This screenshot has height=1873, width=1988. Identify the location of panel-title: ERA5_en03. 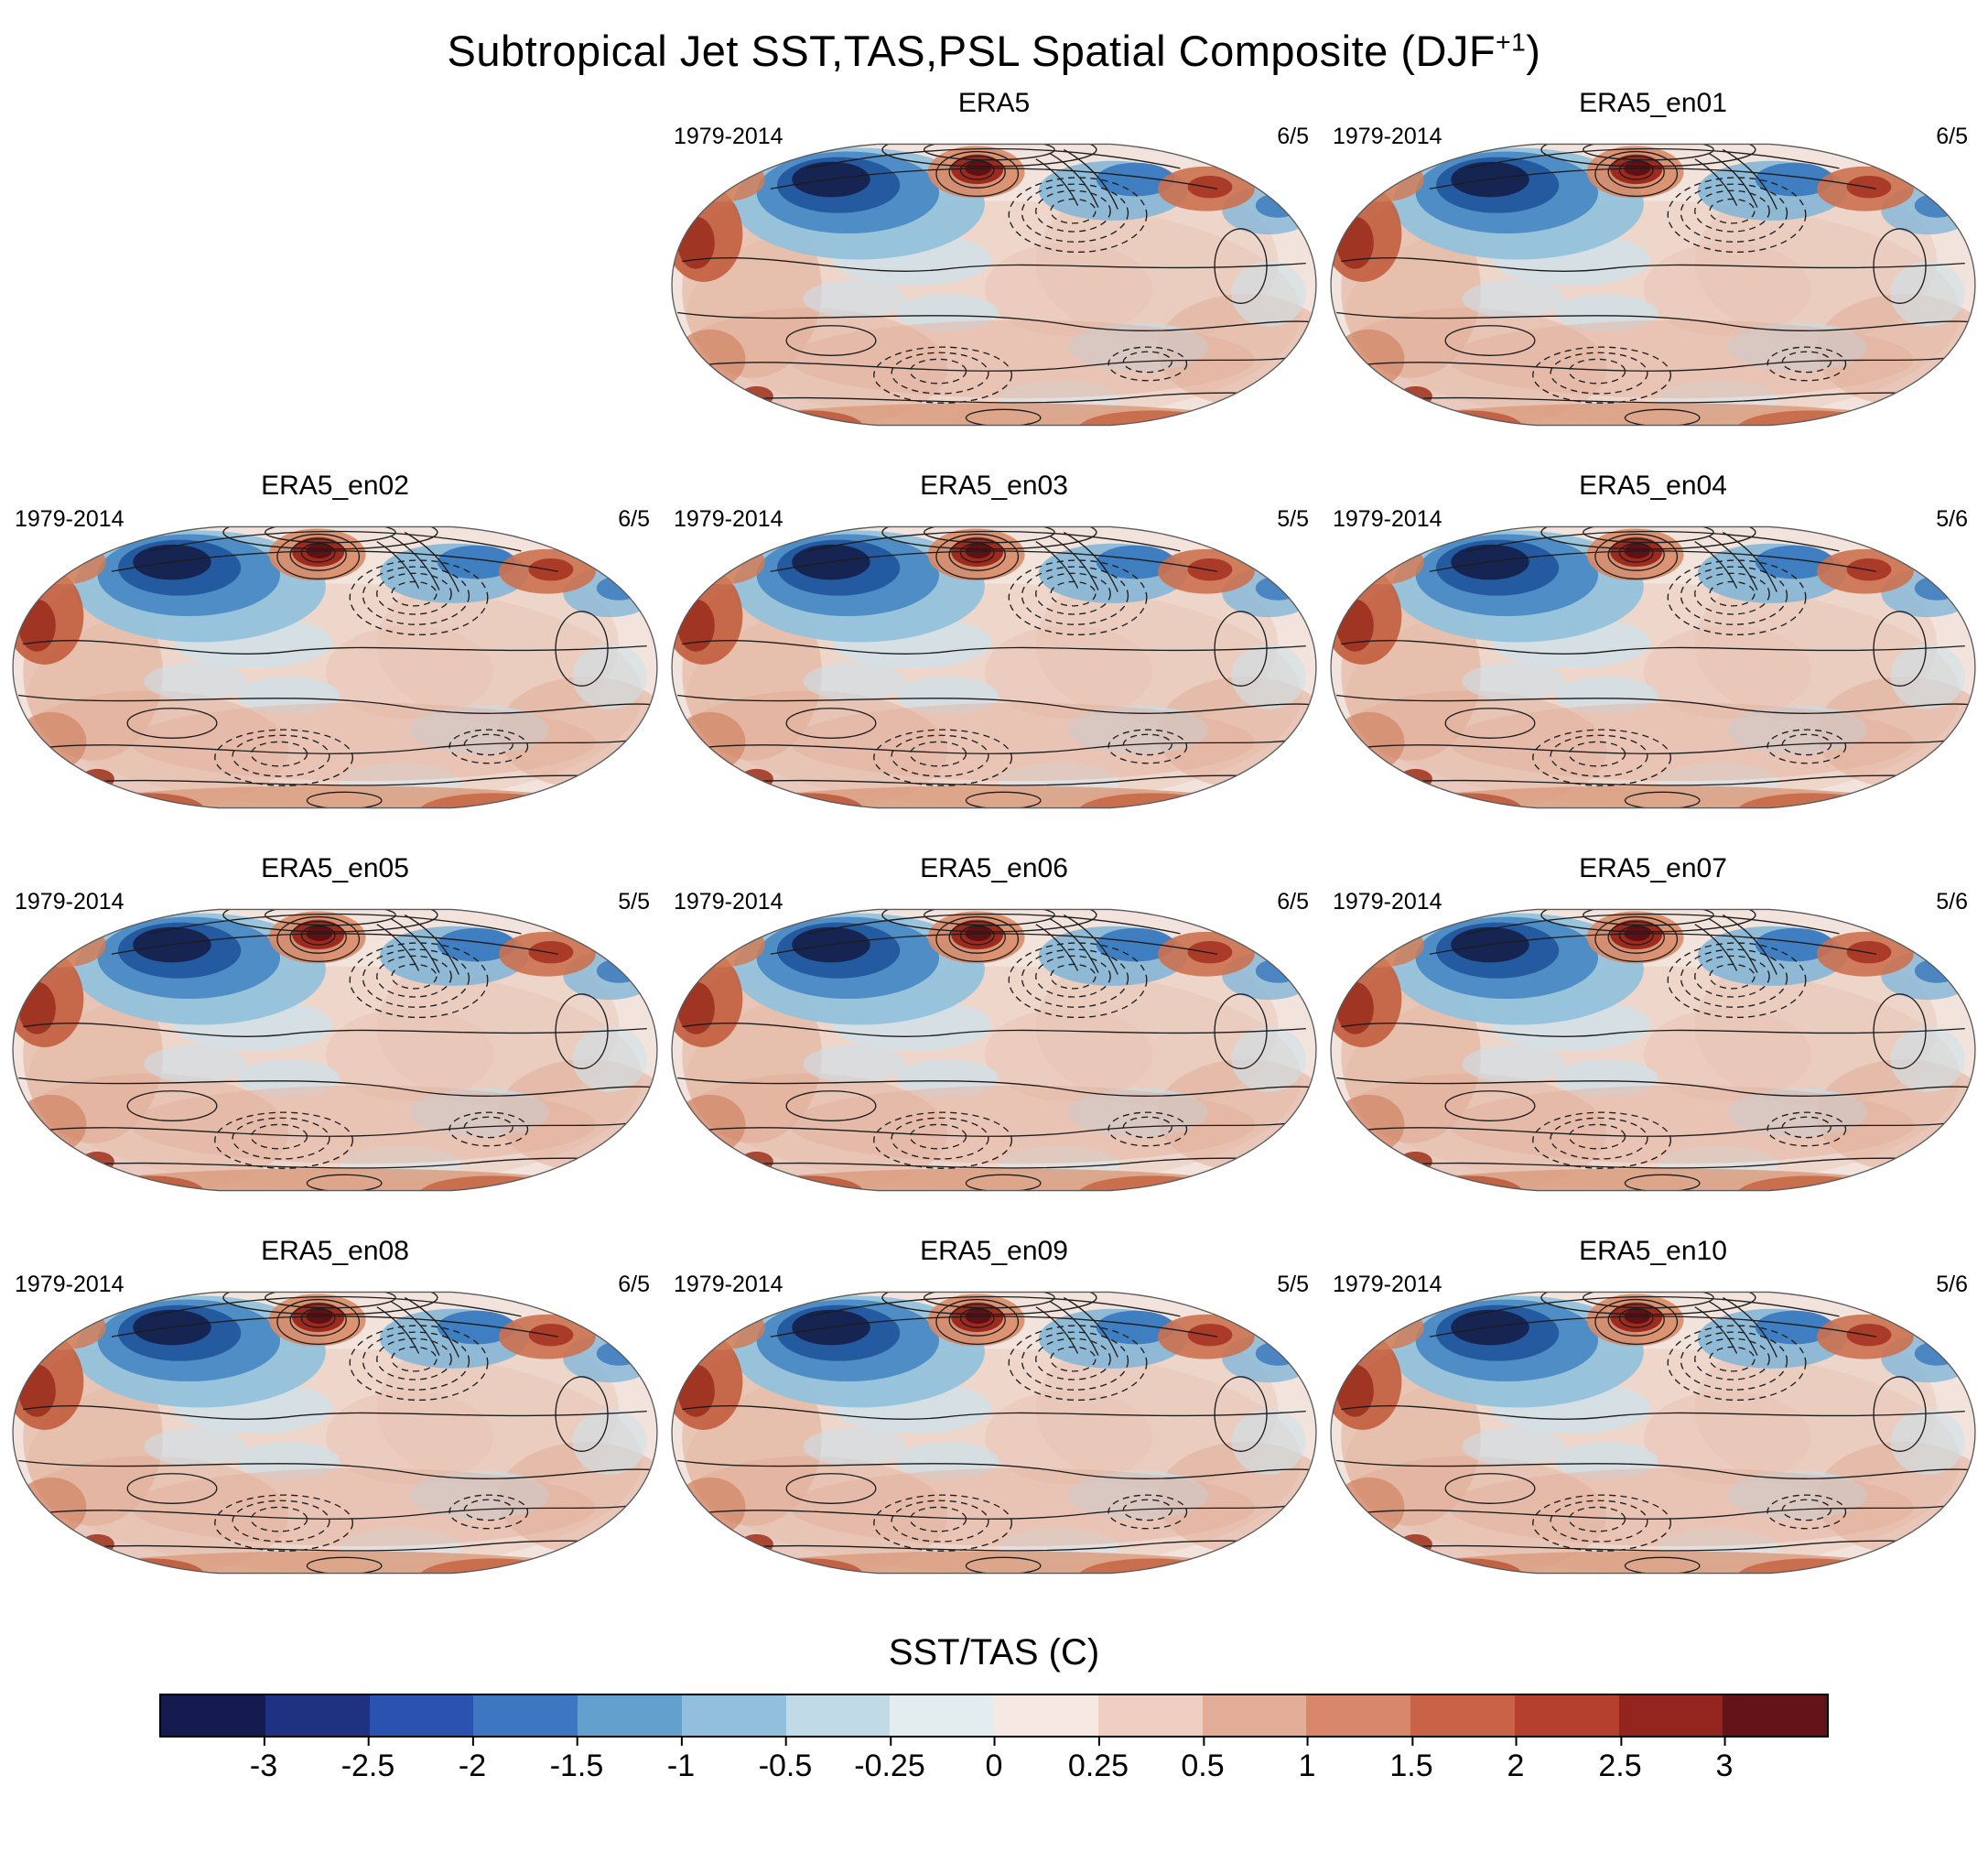
(994, 486).